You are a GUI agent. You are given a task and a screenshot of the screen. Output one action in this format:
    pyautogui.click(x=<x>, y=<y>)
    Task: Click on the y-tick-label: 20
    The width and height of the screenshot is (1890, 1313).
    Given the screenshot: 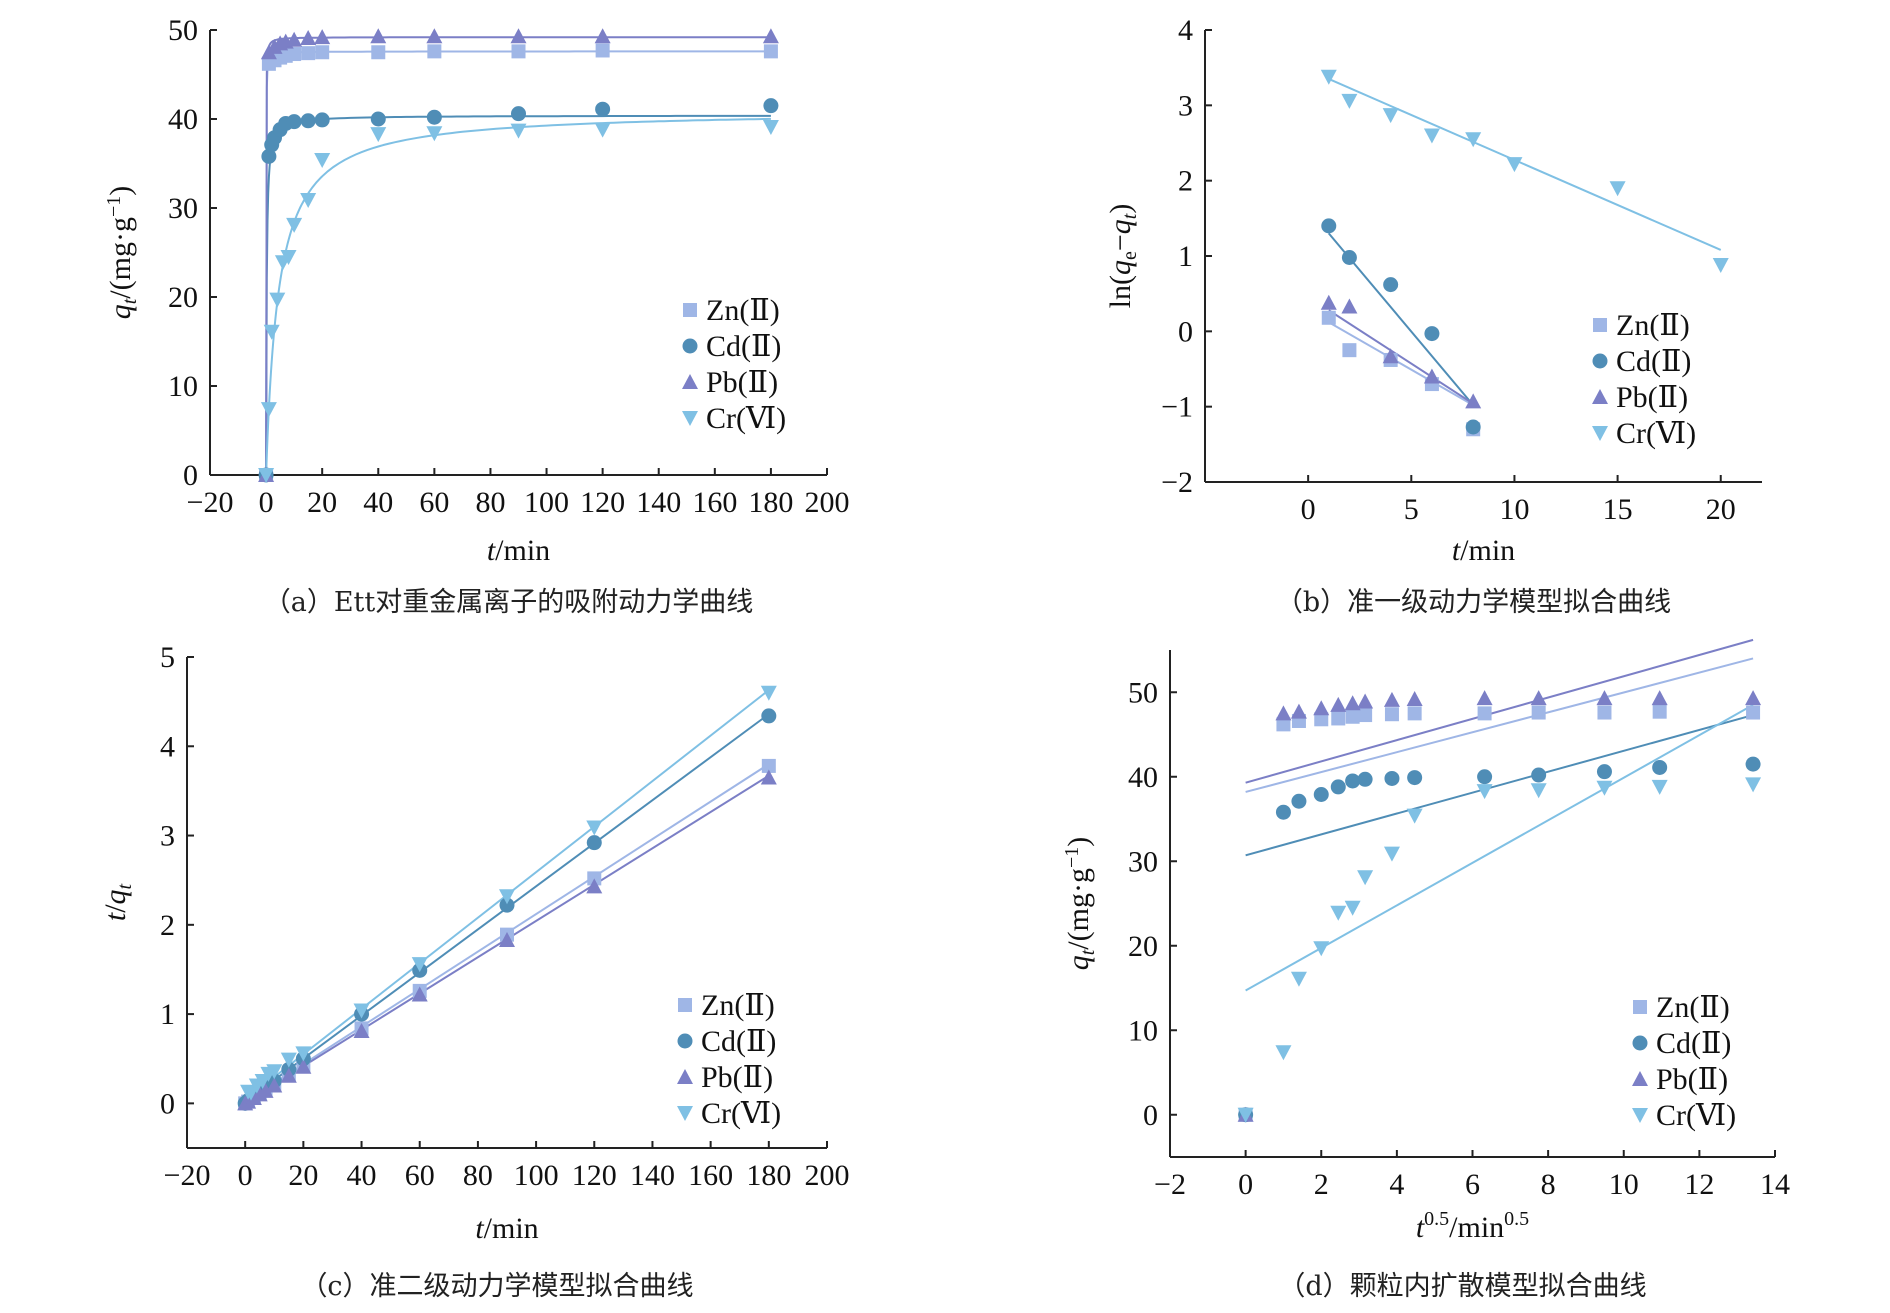 What is the action you would take?
    pyautogui.click(x=183, y=297)
    